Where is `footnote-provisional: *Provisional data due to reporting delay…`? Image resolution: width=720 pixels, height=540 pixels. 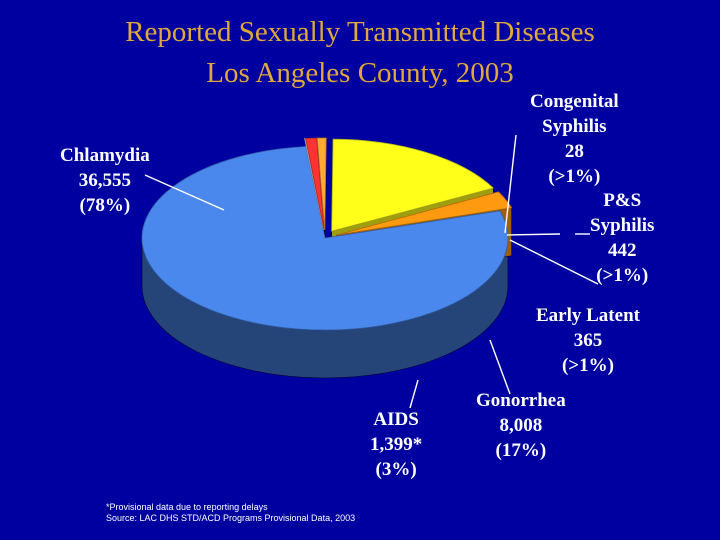
footnote-provisional: *Provisional data due to reporting delay… is located at coordinates (187, 507).